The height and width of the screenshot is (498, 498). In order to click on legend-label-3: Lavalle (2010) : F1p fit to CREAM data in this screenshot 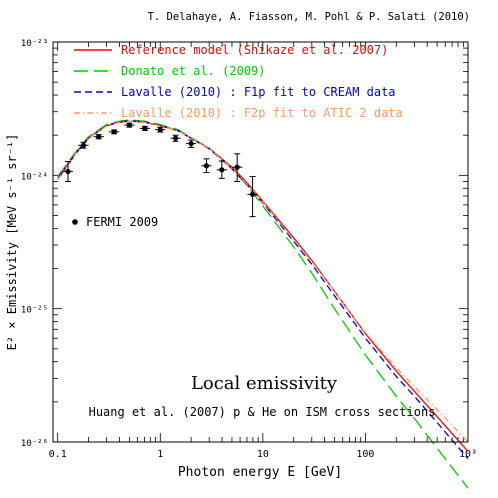, I will do `click(258, 92)`.